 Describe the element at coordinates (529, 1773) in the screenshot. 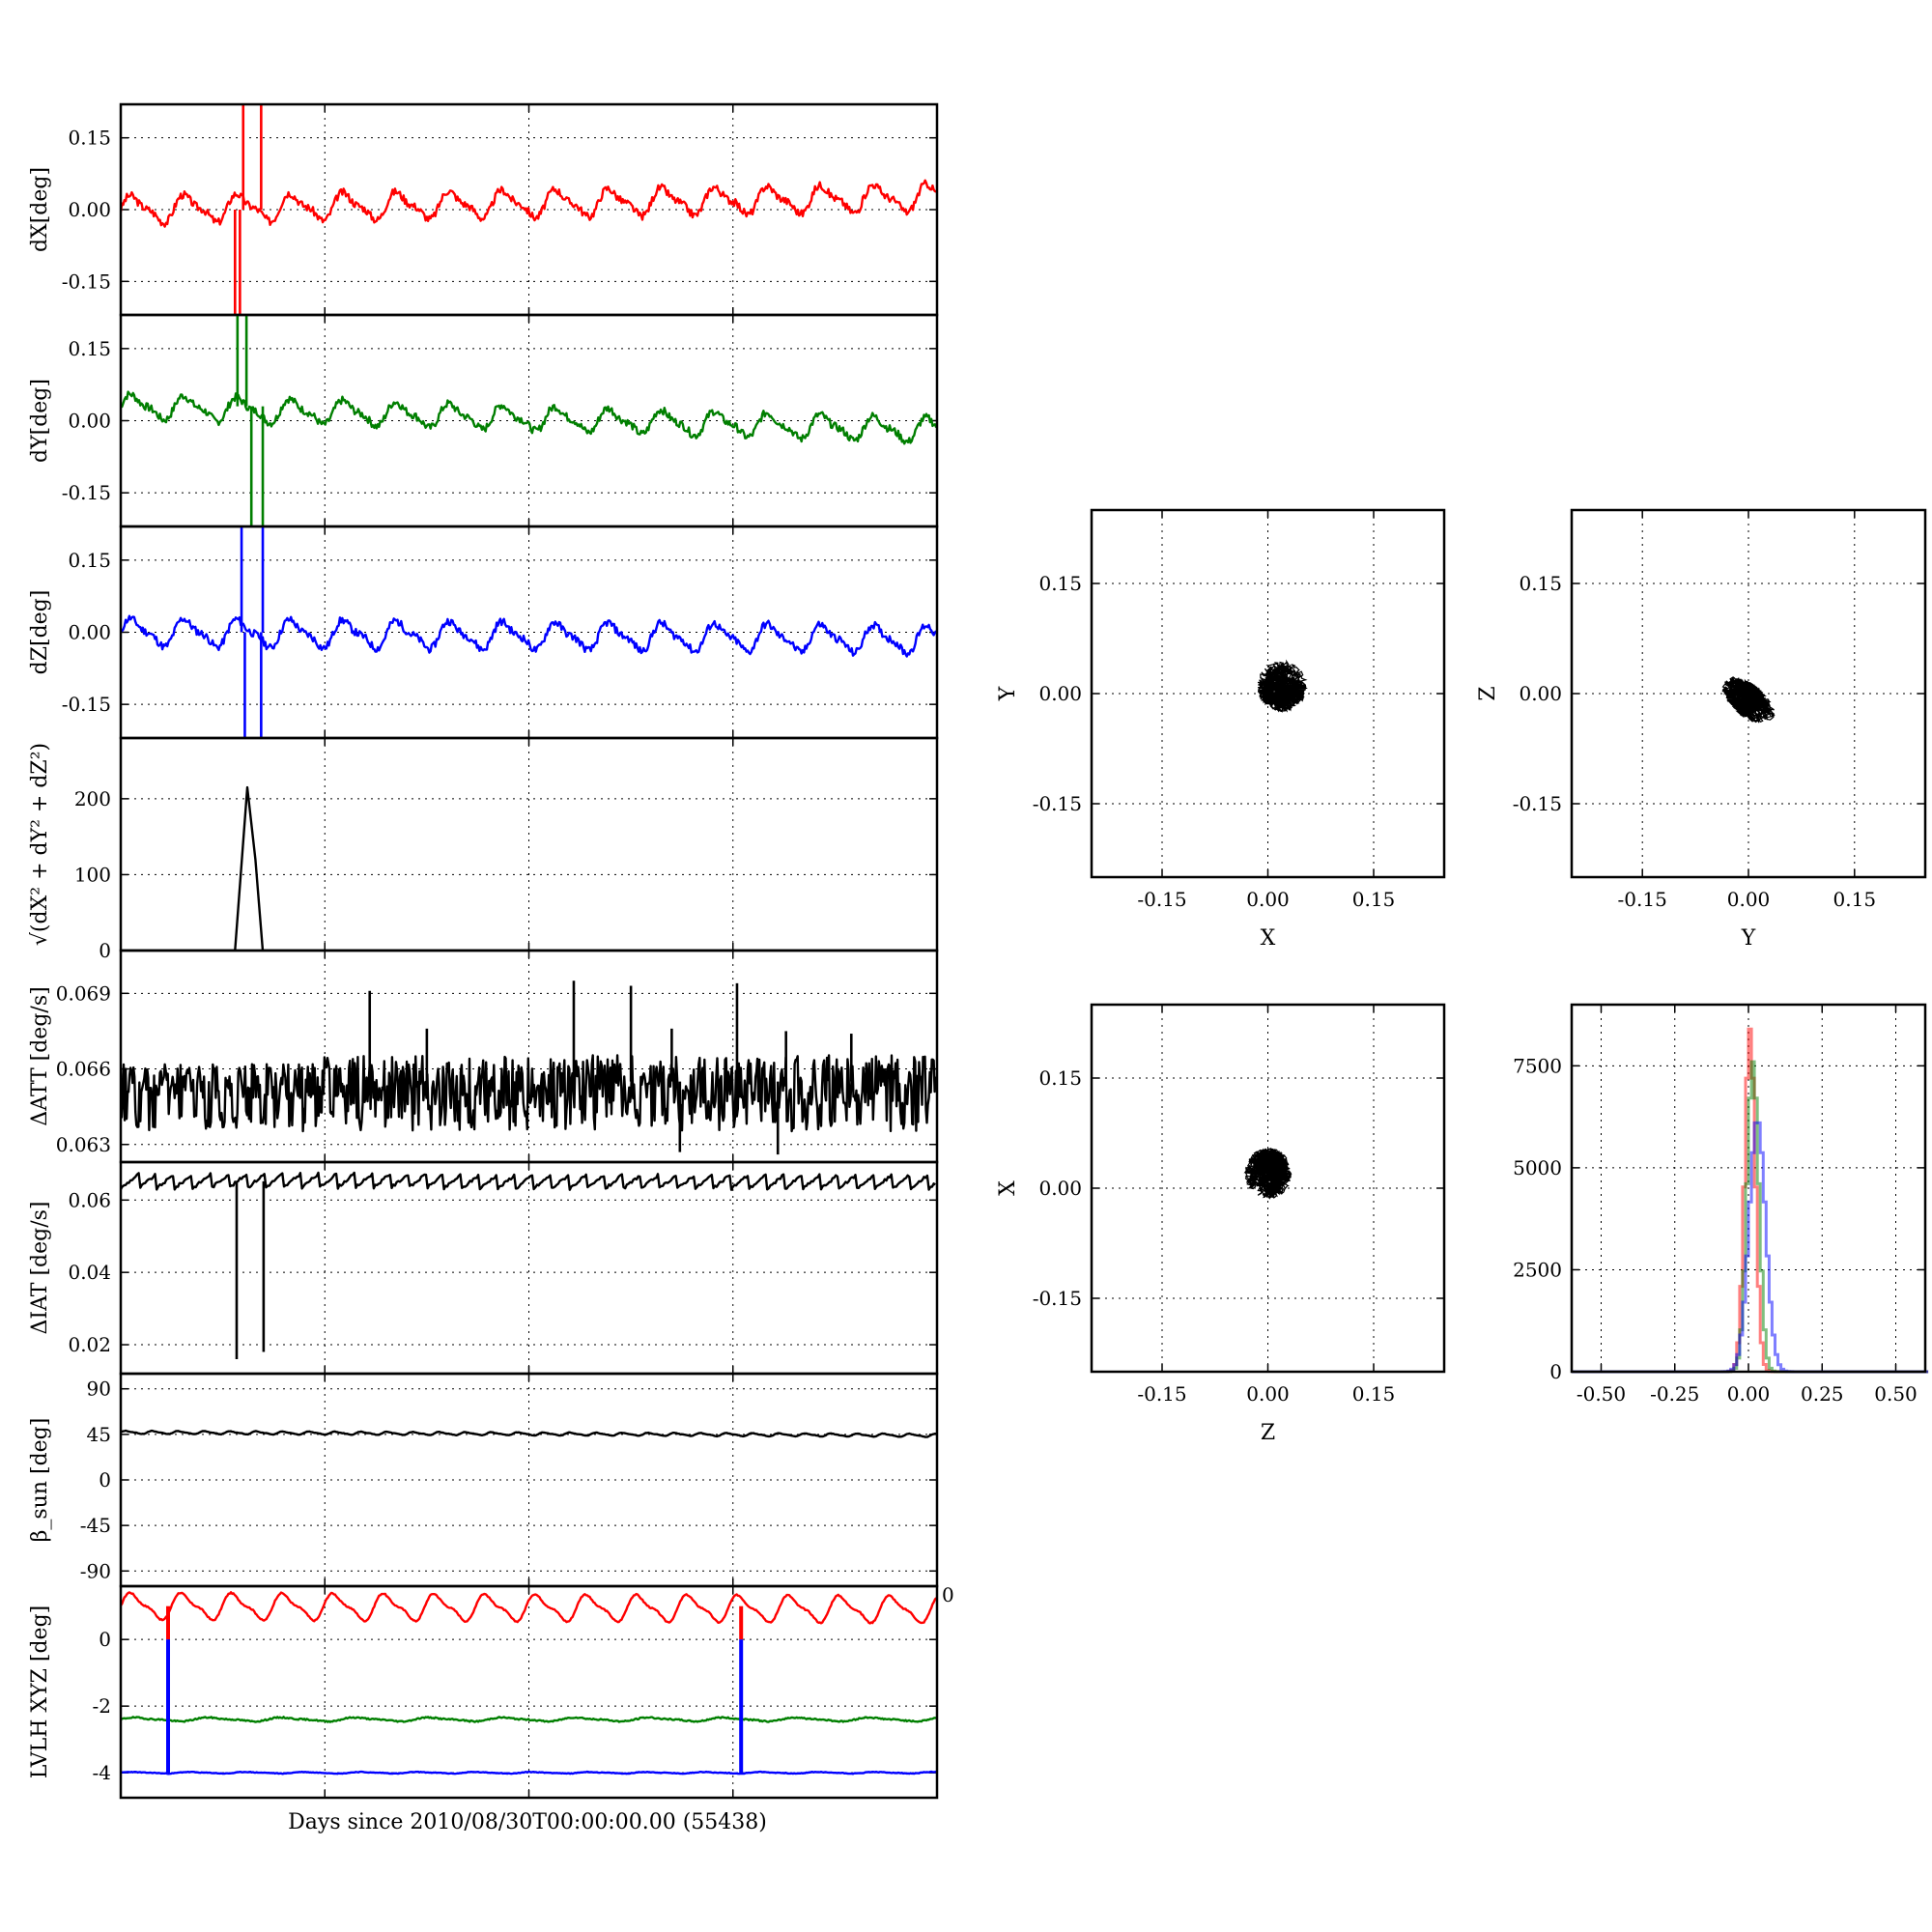

I see `lvlh-panel-line-blue` at that location.